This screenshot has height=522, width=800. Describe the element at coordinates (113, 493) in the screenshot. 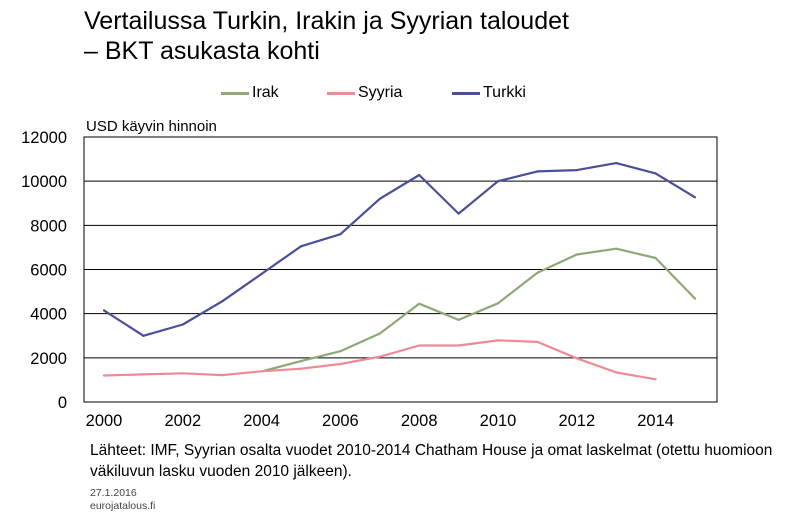

I see `publish-date: 27.1.2016` at that location.